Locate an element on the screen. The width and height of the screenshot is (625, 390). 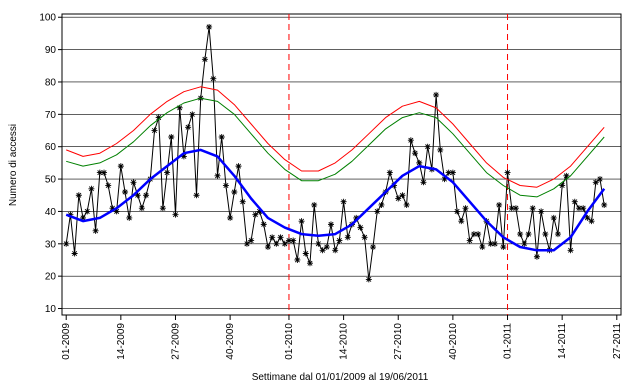
x-tick-label: 40-2009 is located at coordinates (230, 341).